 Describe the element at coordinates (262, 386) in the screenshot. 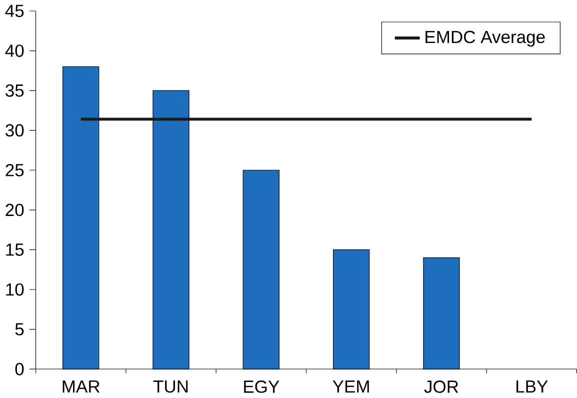

I see `x-tick-label: EGY` at that location.